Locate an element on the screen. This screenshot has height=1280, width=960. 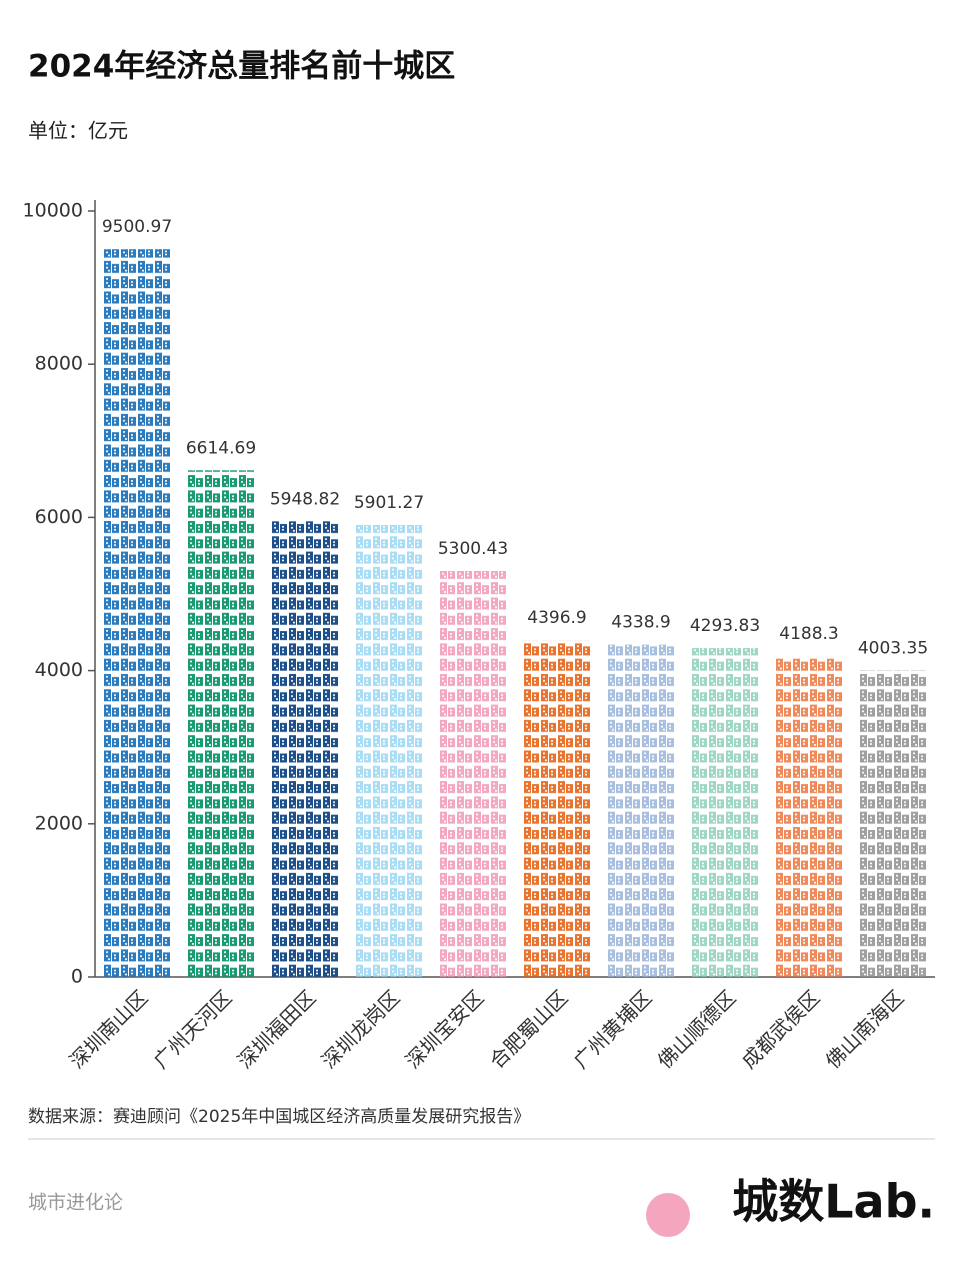
y-tick-label: 2000 is located at coordinates (59, 823).